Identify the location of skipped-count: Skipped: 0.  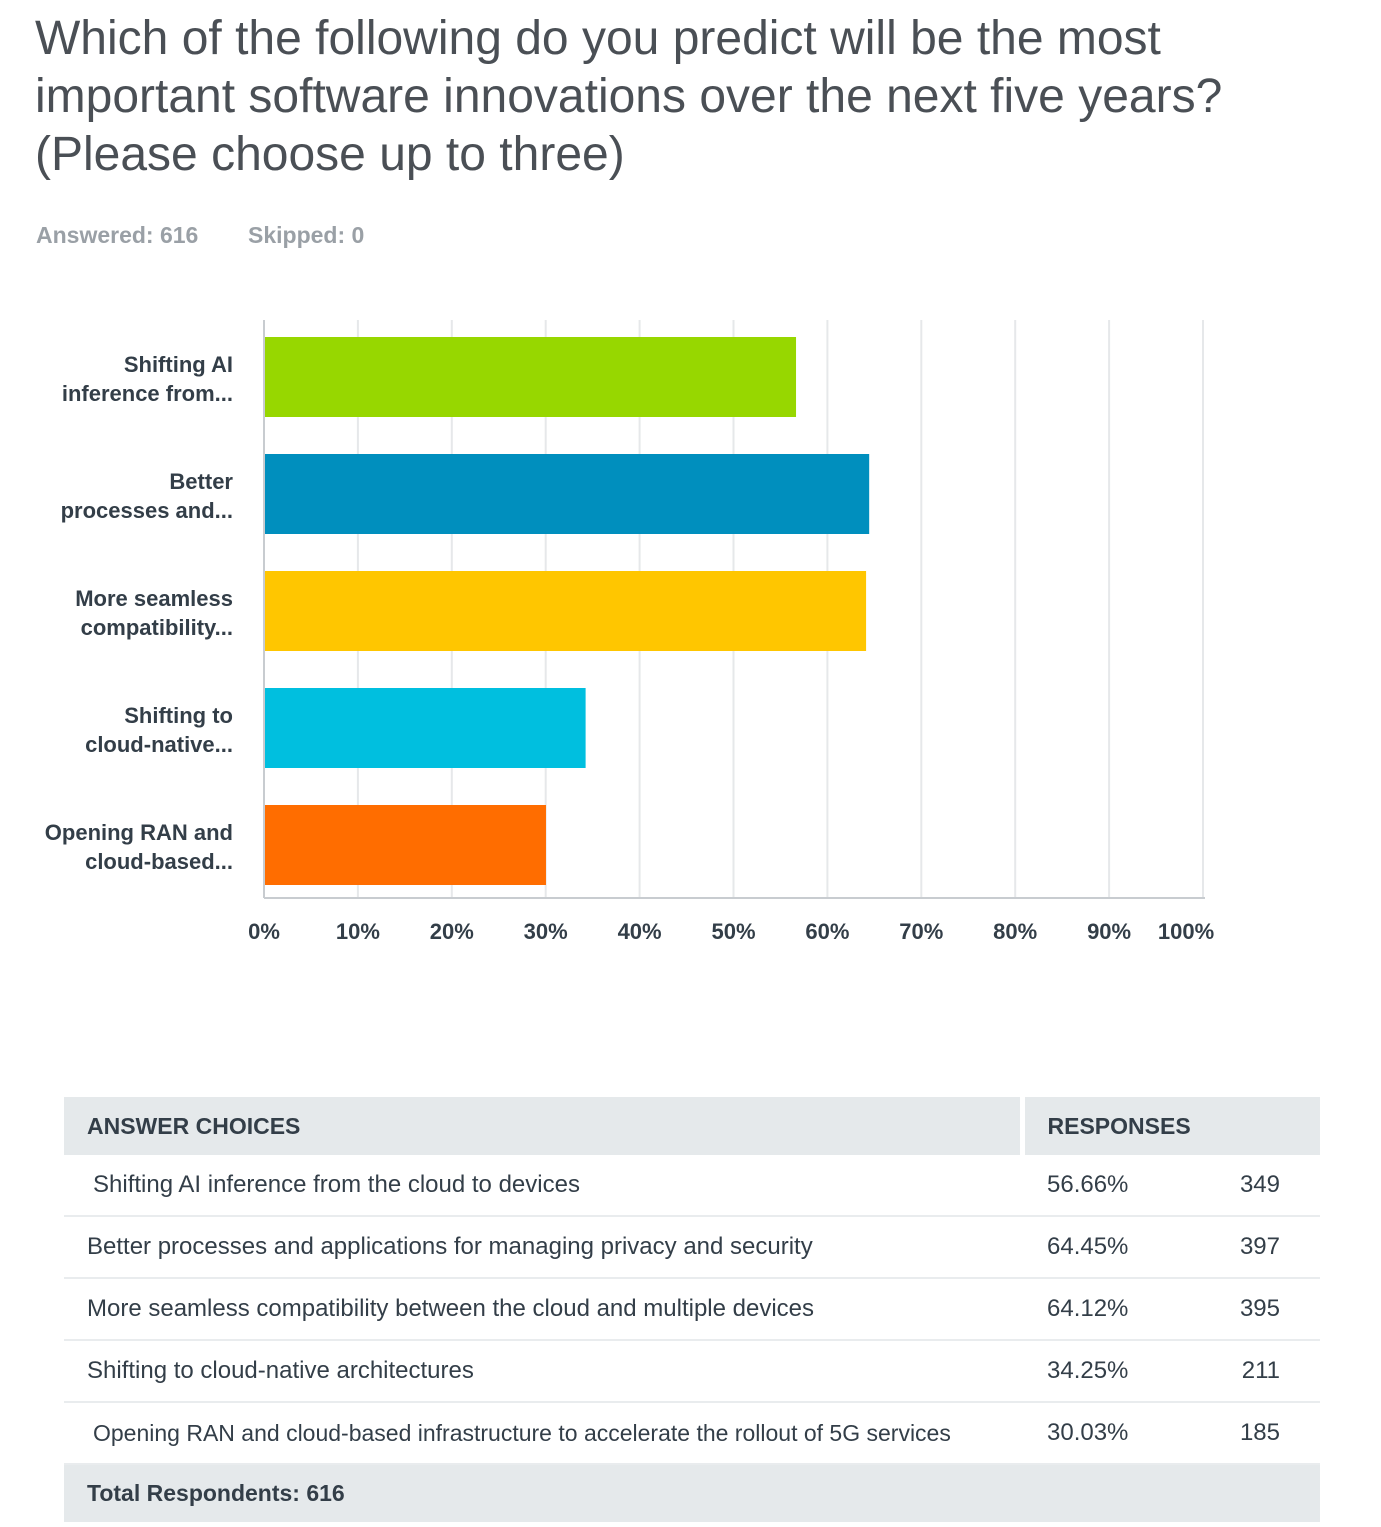
(306, 235).